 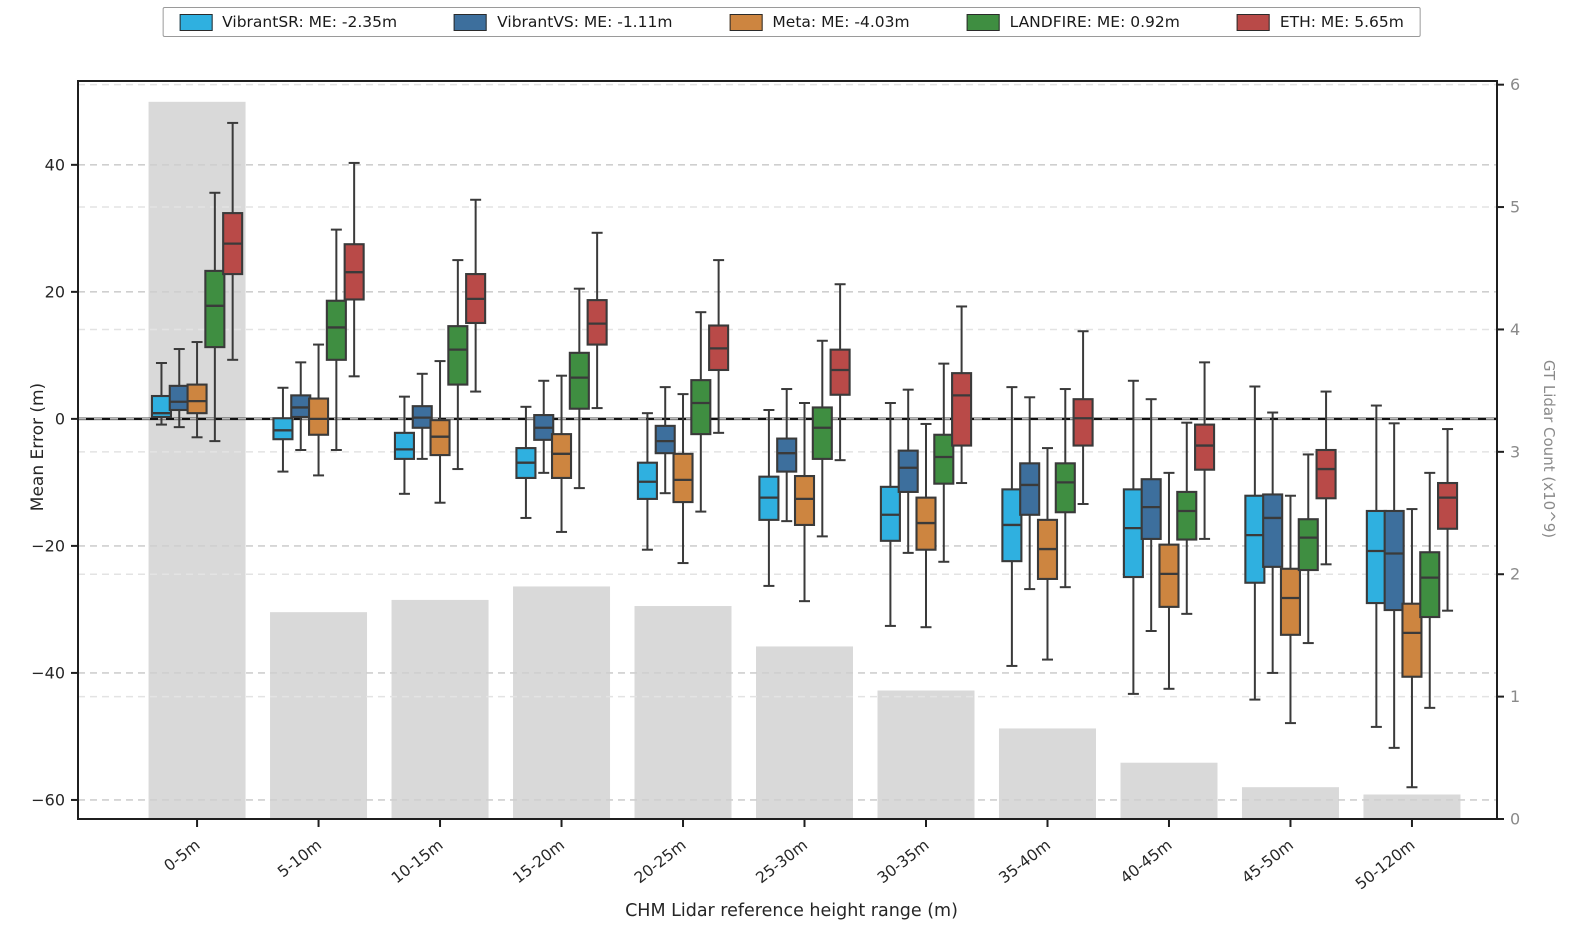 What do you see at coordinates (1515, 819) in the screenshot?
I see `y2-tick-label: 0` at bounding box center [1515, 819].